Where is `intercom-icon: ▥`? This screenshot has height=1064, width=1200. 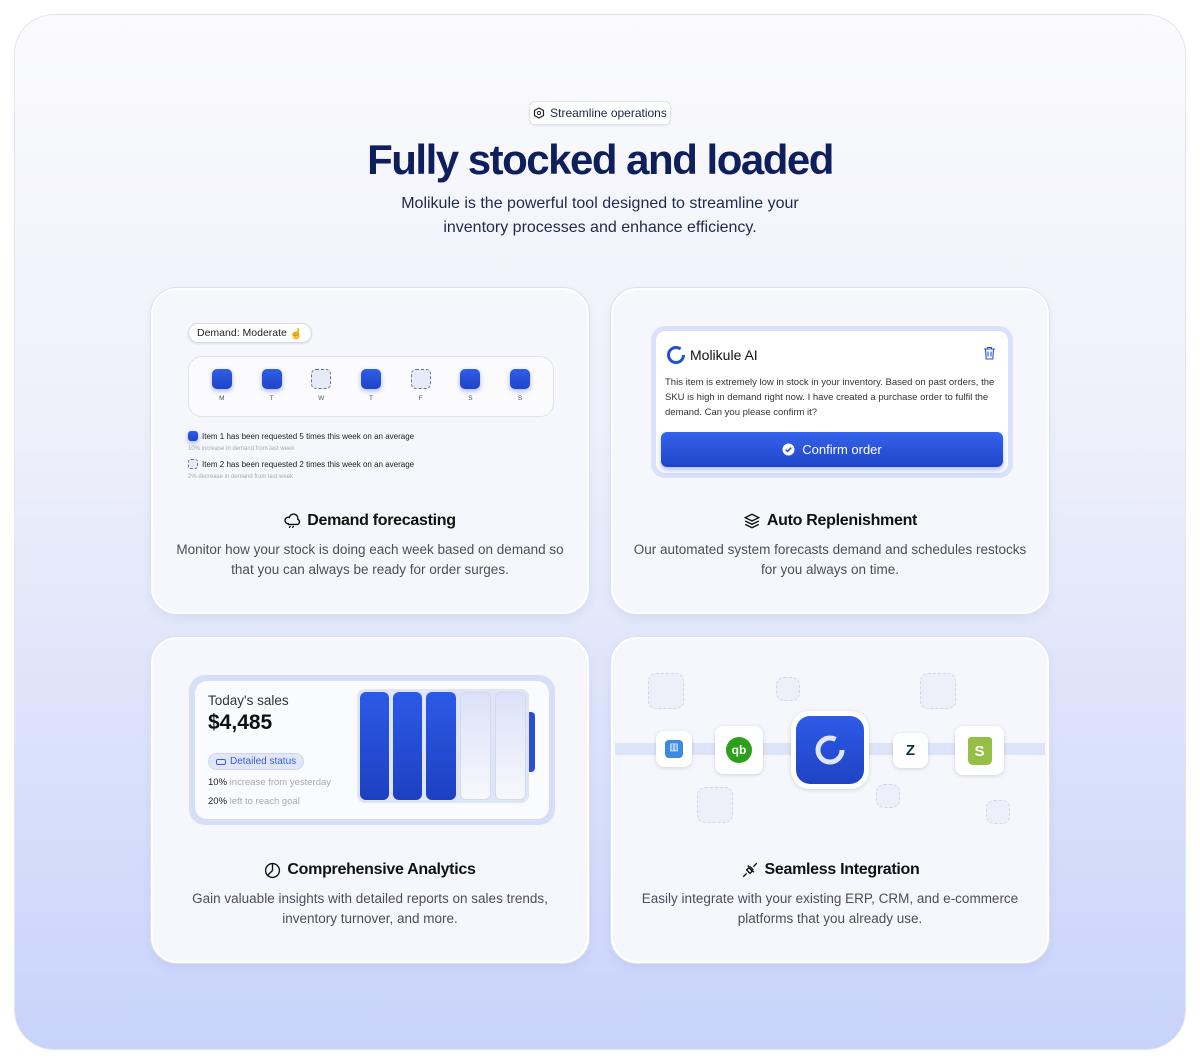
intercom-icon: ▥ is located at coordinates (674, 749).